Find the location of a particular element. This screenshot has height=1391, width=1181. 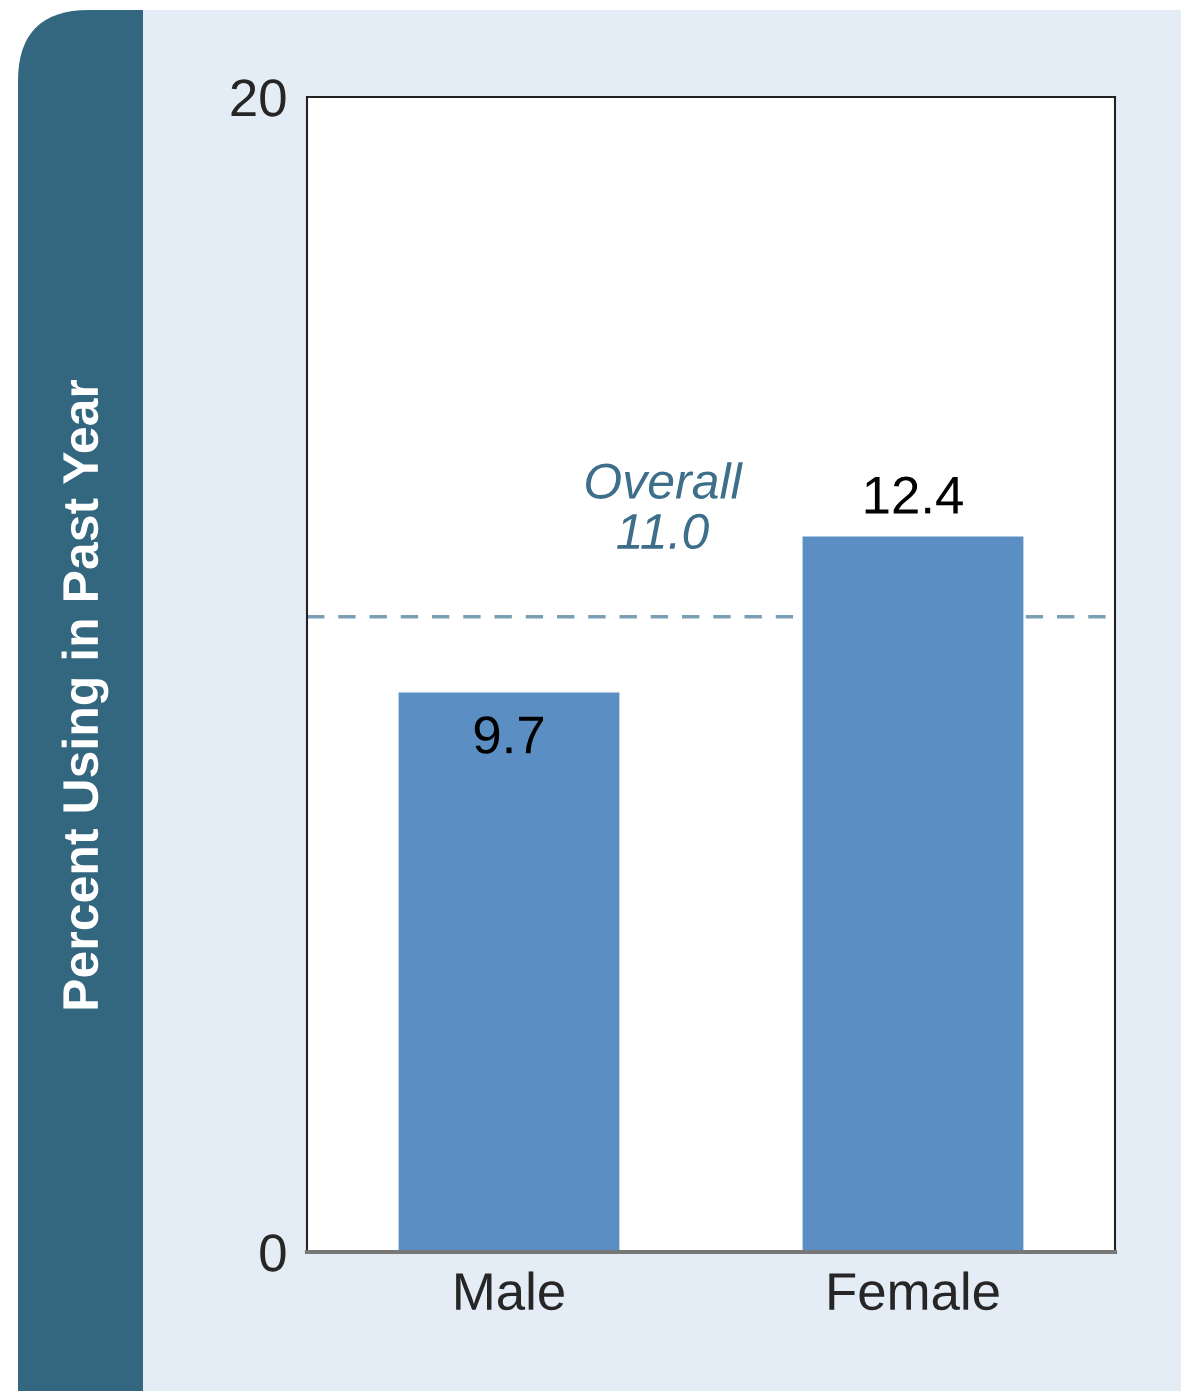

ref-line-label: Overall 11.0 is located at coordinates (664, 506).